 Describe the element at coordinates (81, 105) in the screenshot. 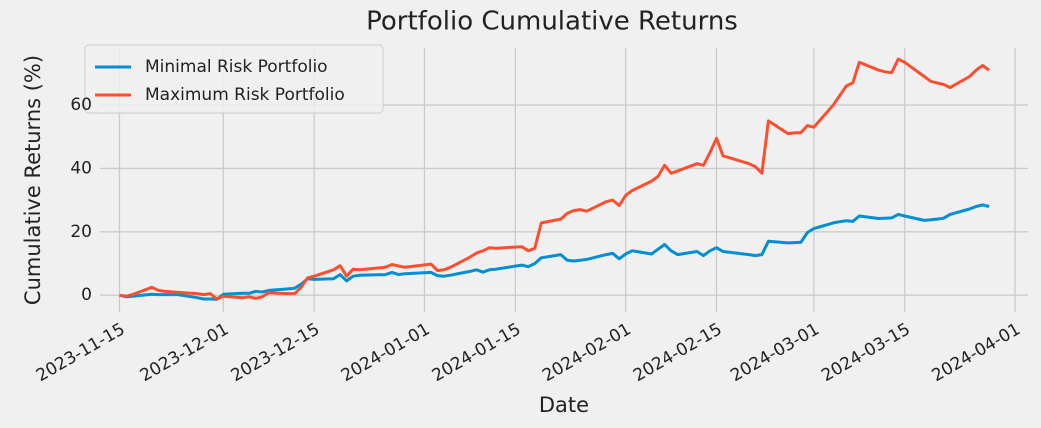

I see `y-tick-label: 60` at that location.